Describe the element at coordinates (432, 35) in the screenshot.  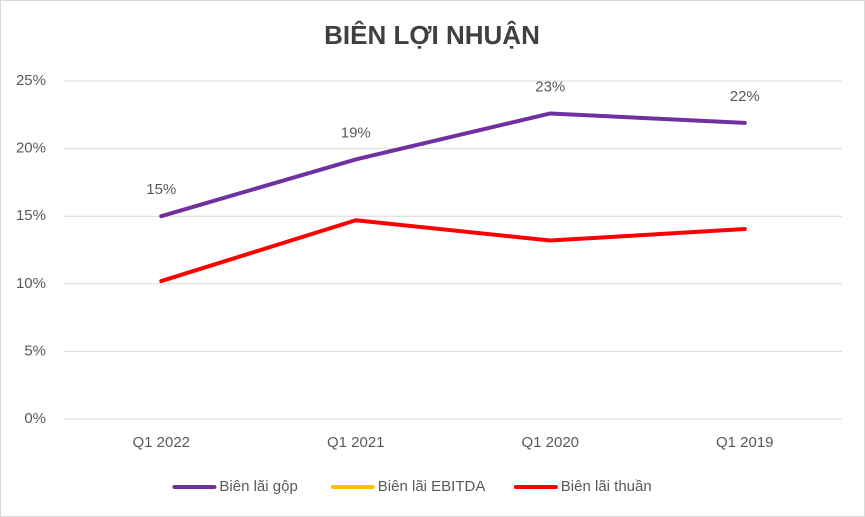
I see `chart-title: BIÊN LỢI NHUẬN` at that location.